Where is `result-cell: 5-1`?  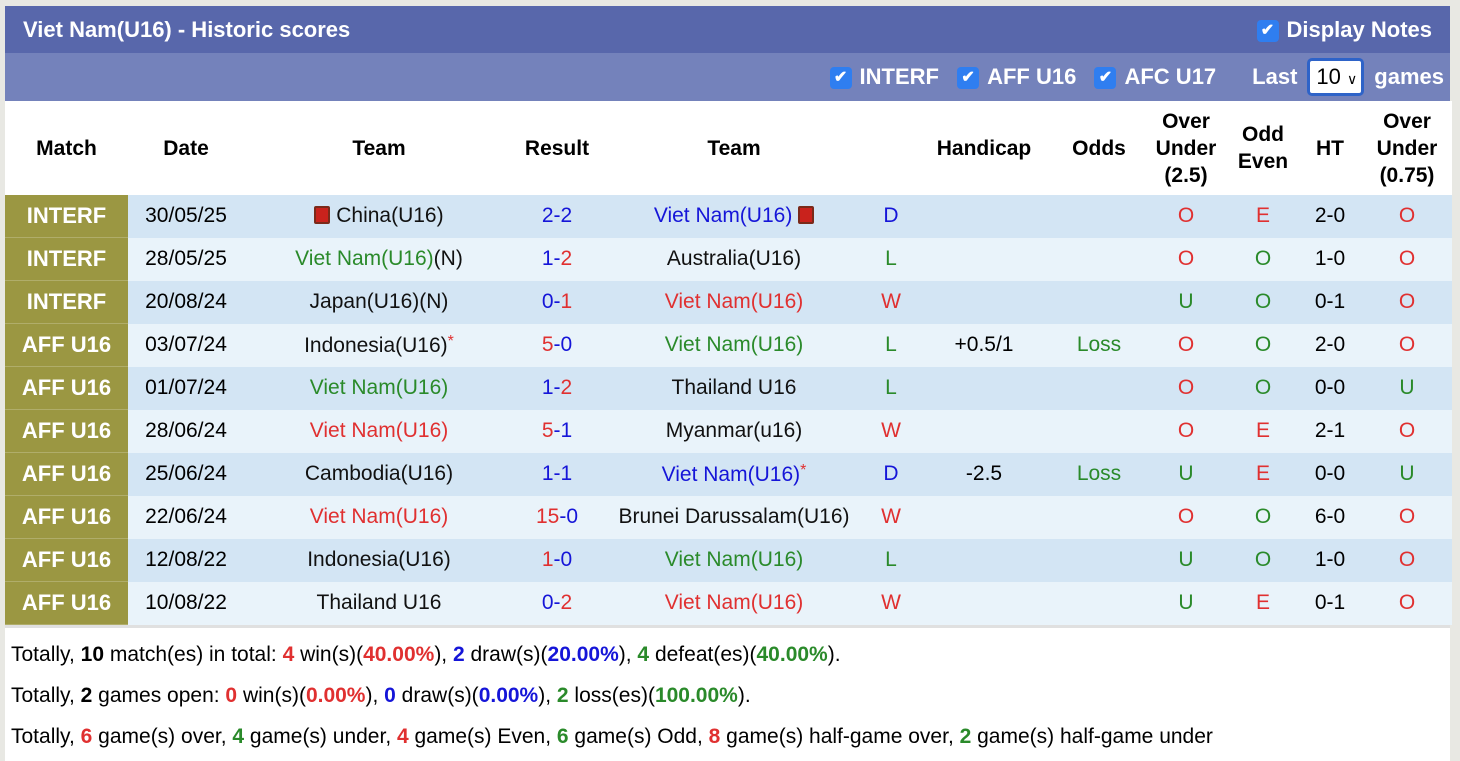
result-cell: 5-1 is located at coordinates (557, 431).